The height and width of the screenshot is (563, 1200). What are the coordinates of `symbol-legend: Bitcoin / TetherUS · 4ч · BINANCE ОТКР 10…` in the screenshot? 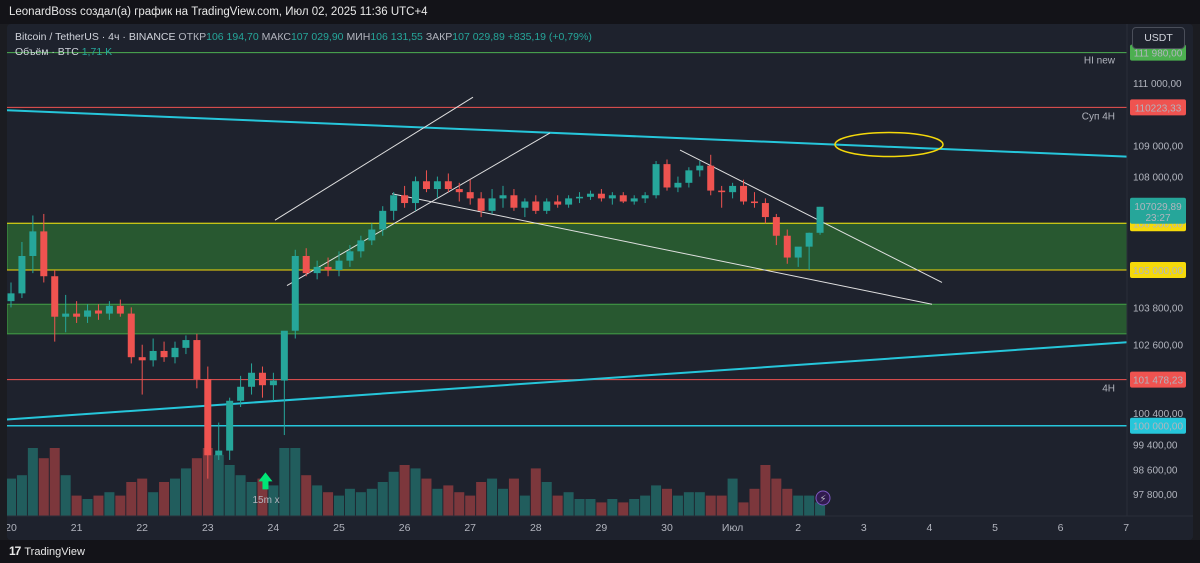 It's located at (303, 45).